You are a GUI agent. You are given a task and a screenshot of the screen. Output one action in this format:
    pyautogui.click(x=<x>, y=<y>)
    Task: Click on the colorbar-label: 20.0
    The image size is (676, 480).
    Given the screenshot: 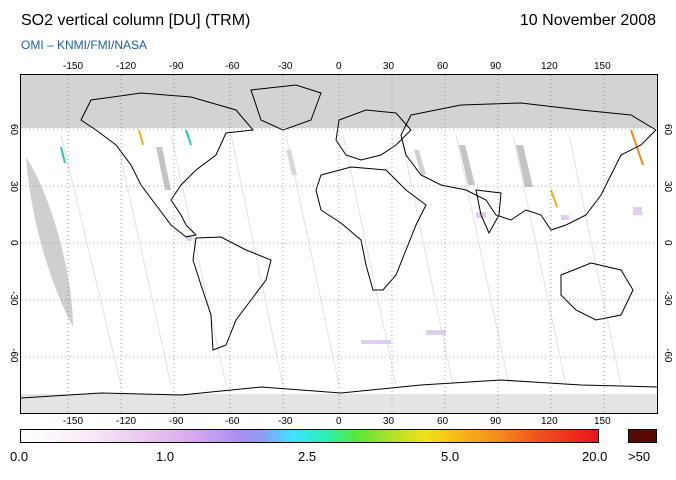 What is the action you would take?
    pyautogui.click(x=595, y=456)
    